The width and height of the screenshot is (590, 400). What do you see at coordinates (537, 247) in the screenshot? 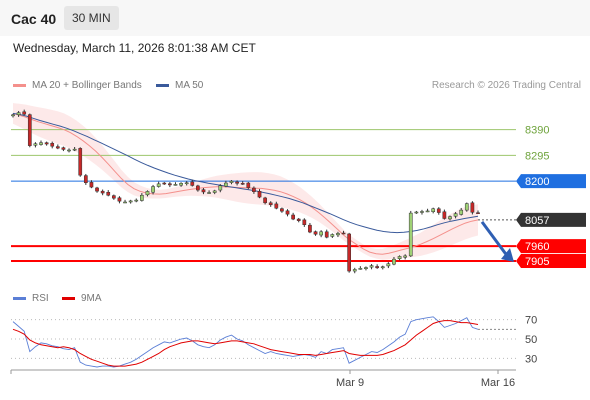
I see `level-tag-text-7960: 7960` at bounding box center [537, 247].